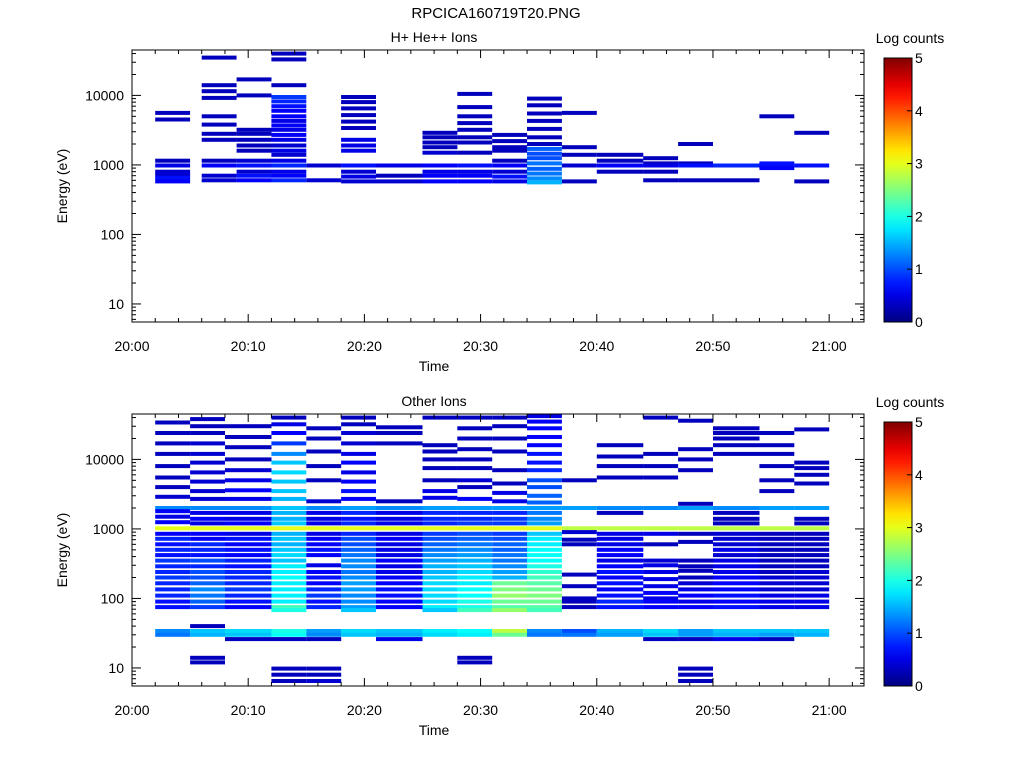 The width and height of the screenshot is (1024, 773). Describe the element at coordinates (596, 346) in the screenshot. I see `x-tick-label: 20:40` at that location.